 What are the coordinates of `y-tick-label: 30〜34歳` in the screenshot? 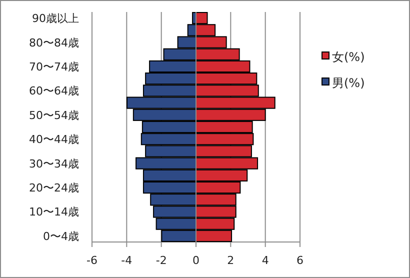 It's located at (54, 163).